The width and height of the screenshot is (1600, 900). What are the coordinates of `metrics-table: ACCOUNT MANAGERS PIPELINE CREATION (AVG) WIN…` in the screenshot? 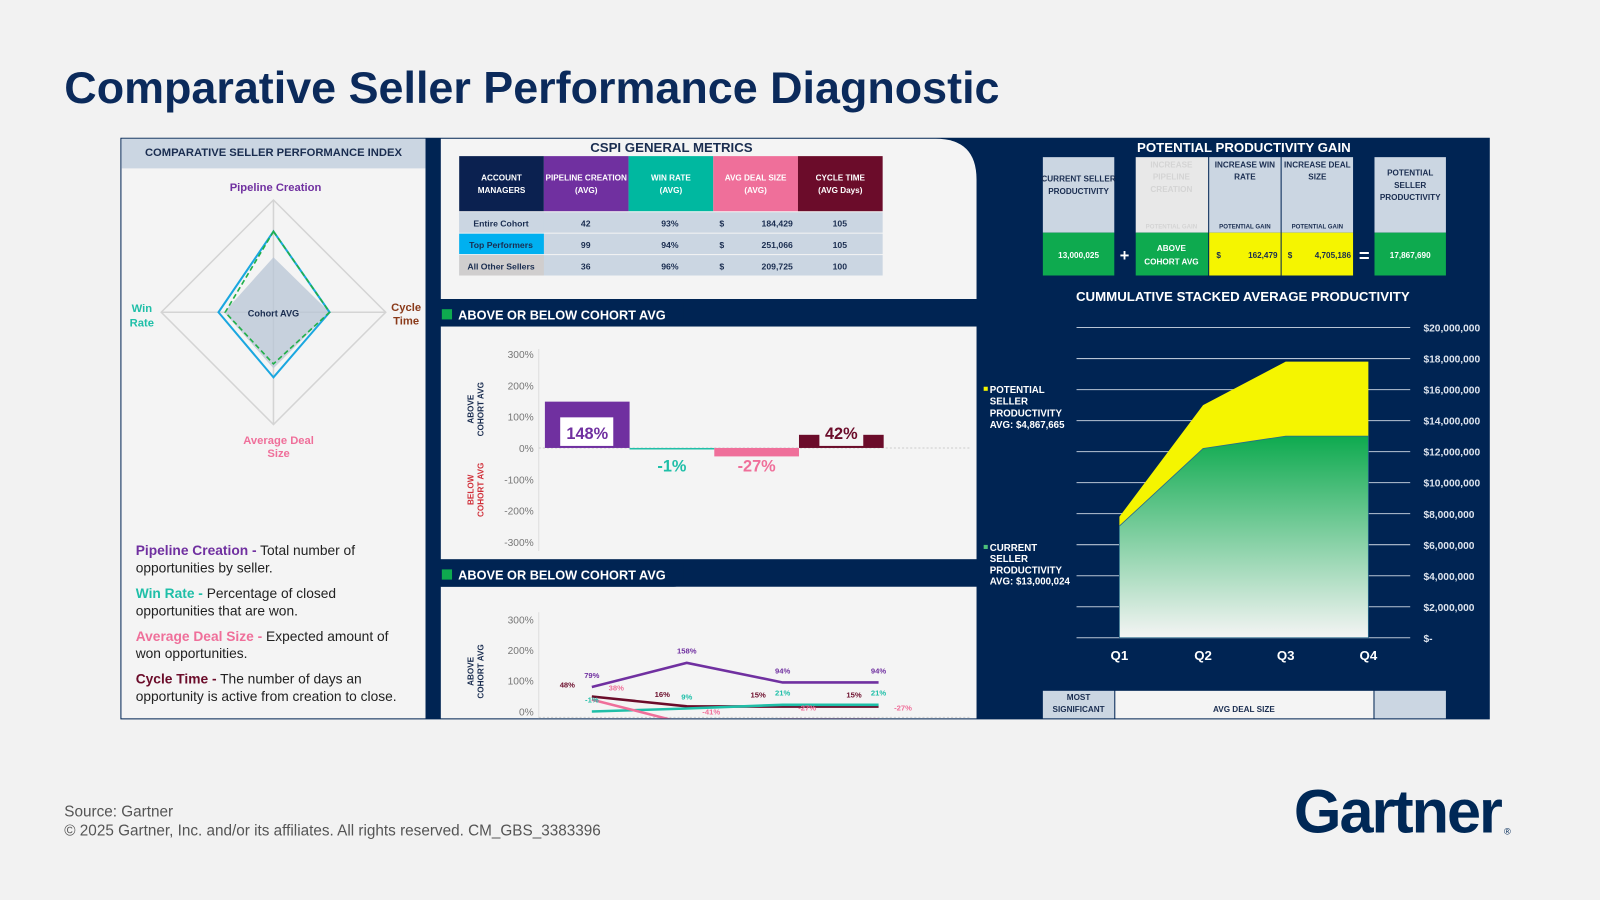 It's located at (671, 216).